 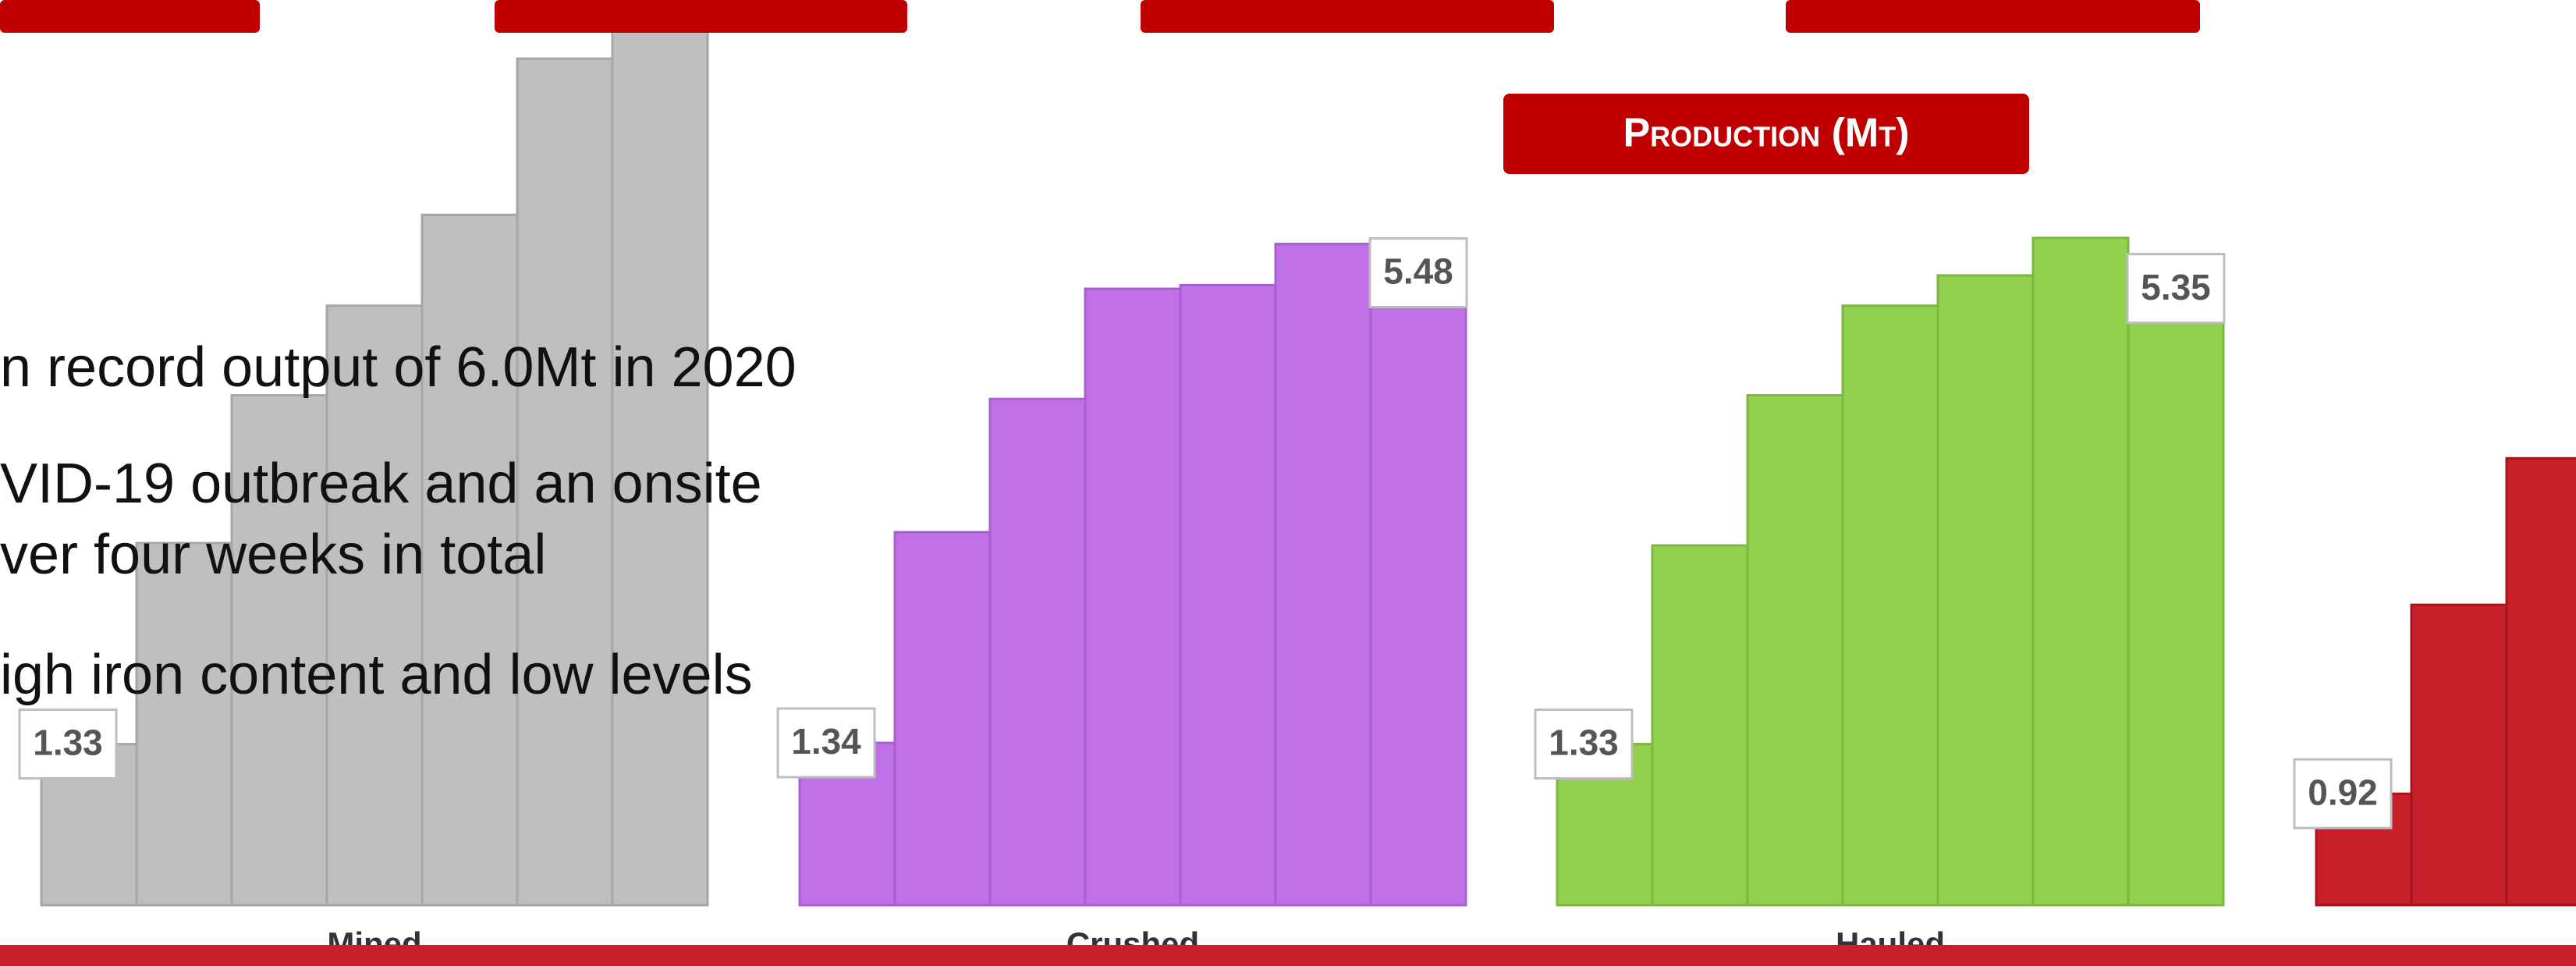 I want to click on bullet: igh iron content and low levels, so click(x=376, y=675).